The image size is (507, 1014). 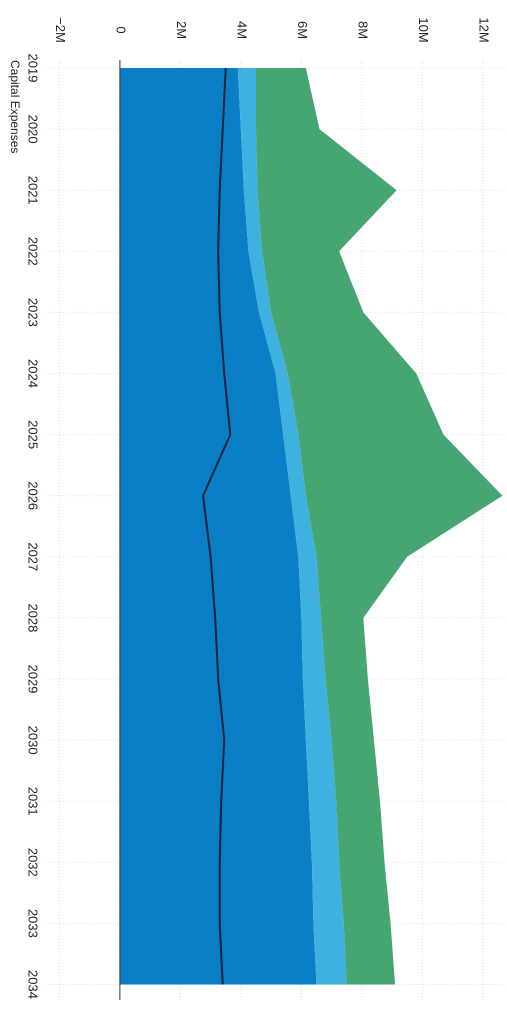 What do you see at coordinates (120, 29) in the screenshot?
I see `y-tick-label: 0` at bounding box center [120, 29].